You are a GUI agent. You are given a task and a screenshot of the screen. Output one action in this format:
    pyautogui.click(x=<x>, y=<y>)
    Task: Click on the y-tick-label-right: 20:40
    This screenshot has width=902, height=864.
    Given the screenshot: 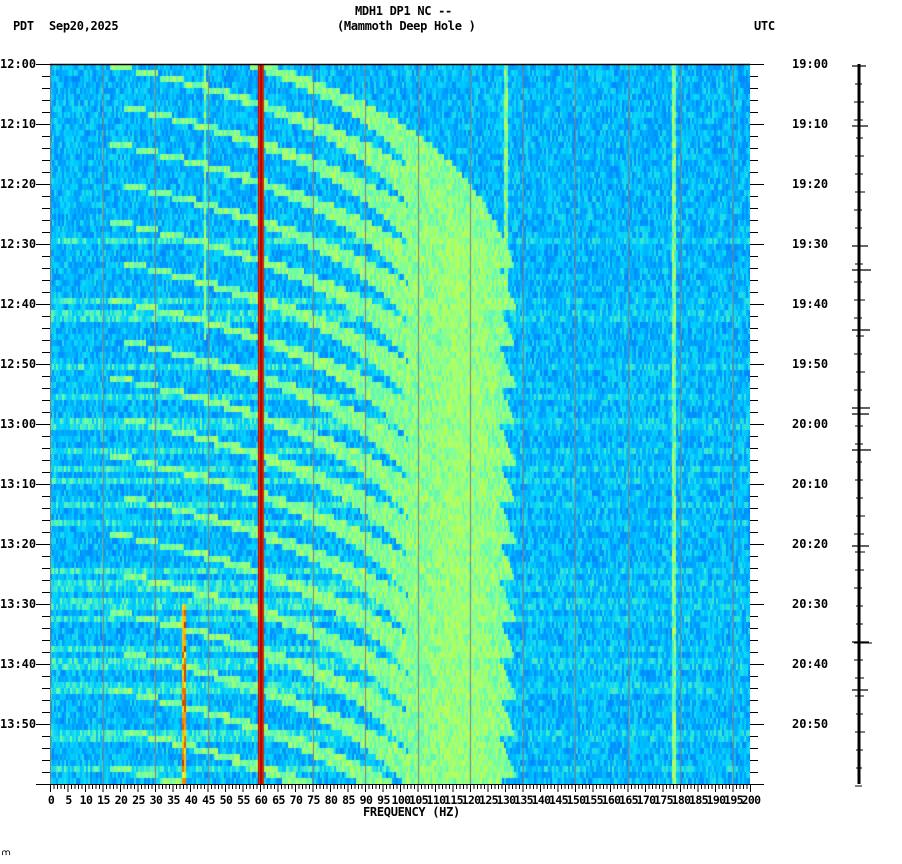 What is the action you would take?
    pyautogui.click(x=810, y=664)
    